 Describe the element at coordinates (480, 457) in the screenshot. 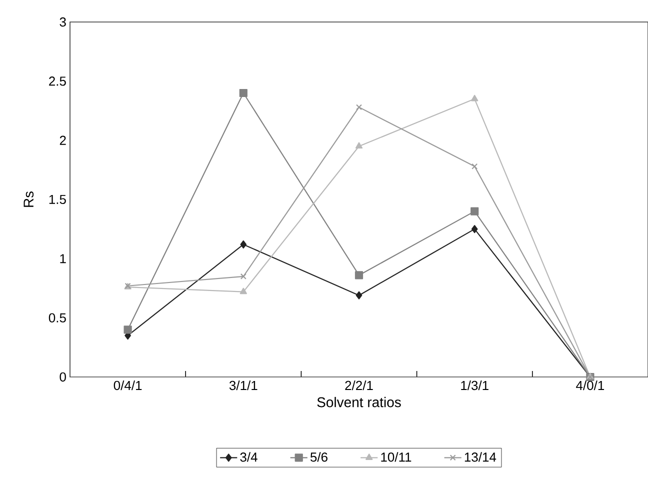

I see `legend-label: 13/14` at that location.